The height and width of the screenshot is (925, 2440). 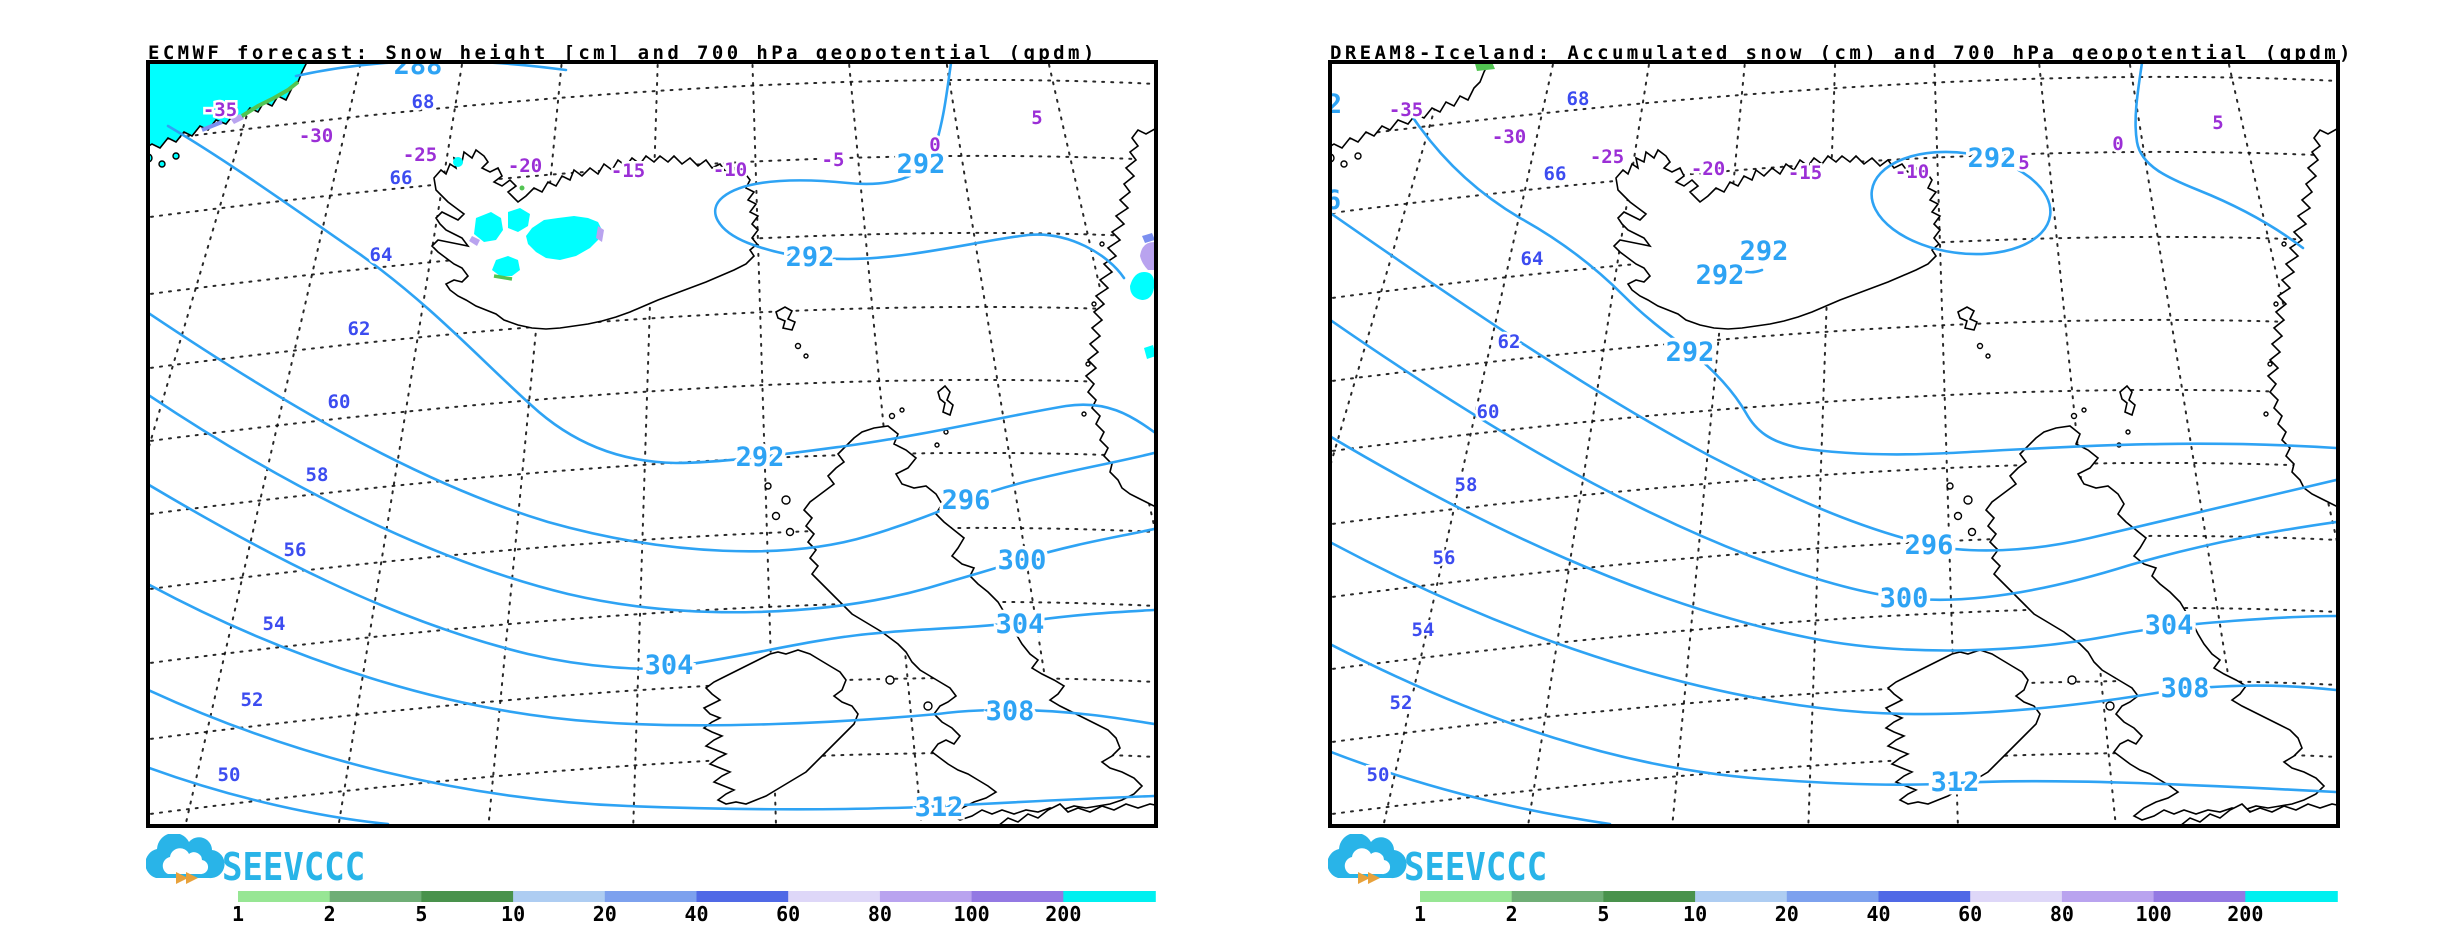 What do you see at coordinates (274, 624) in the screenshot?
I see `latitude-label: 54` at bounding box center [274, 624].